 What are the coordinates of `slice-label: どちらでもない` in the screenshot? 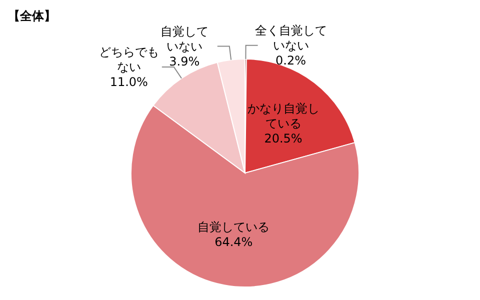 It's located at (128, 59).